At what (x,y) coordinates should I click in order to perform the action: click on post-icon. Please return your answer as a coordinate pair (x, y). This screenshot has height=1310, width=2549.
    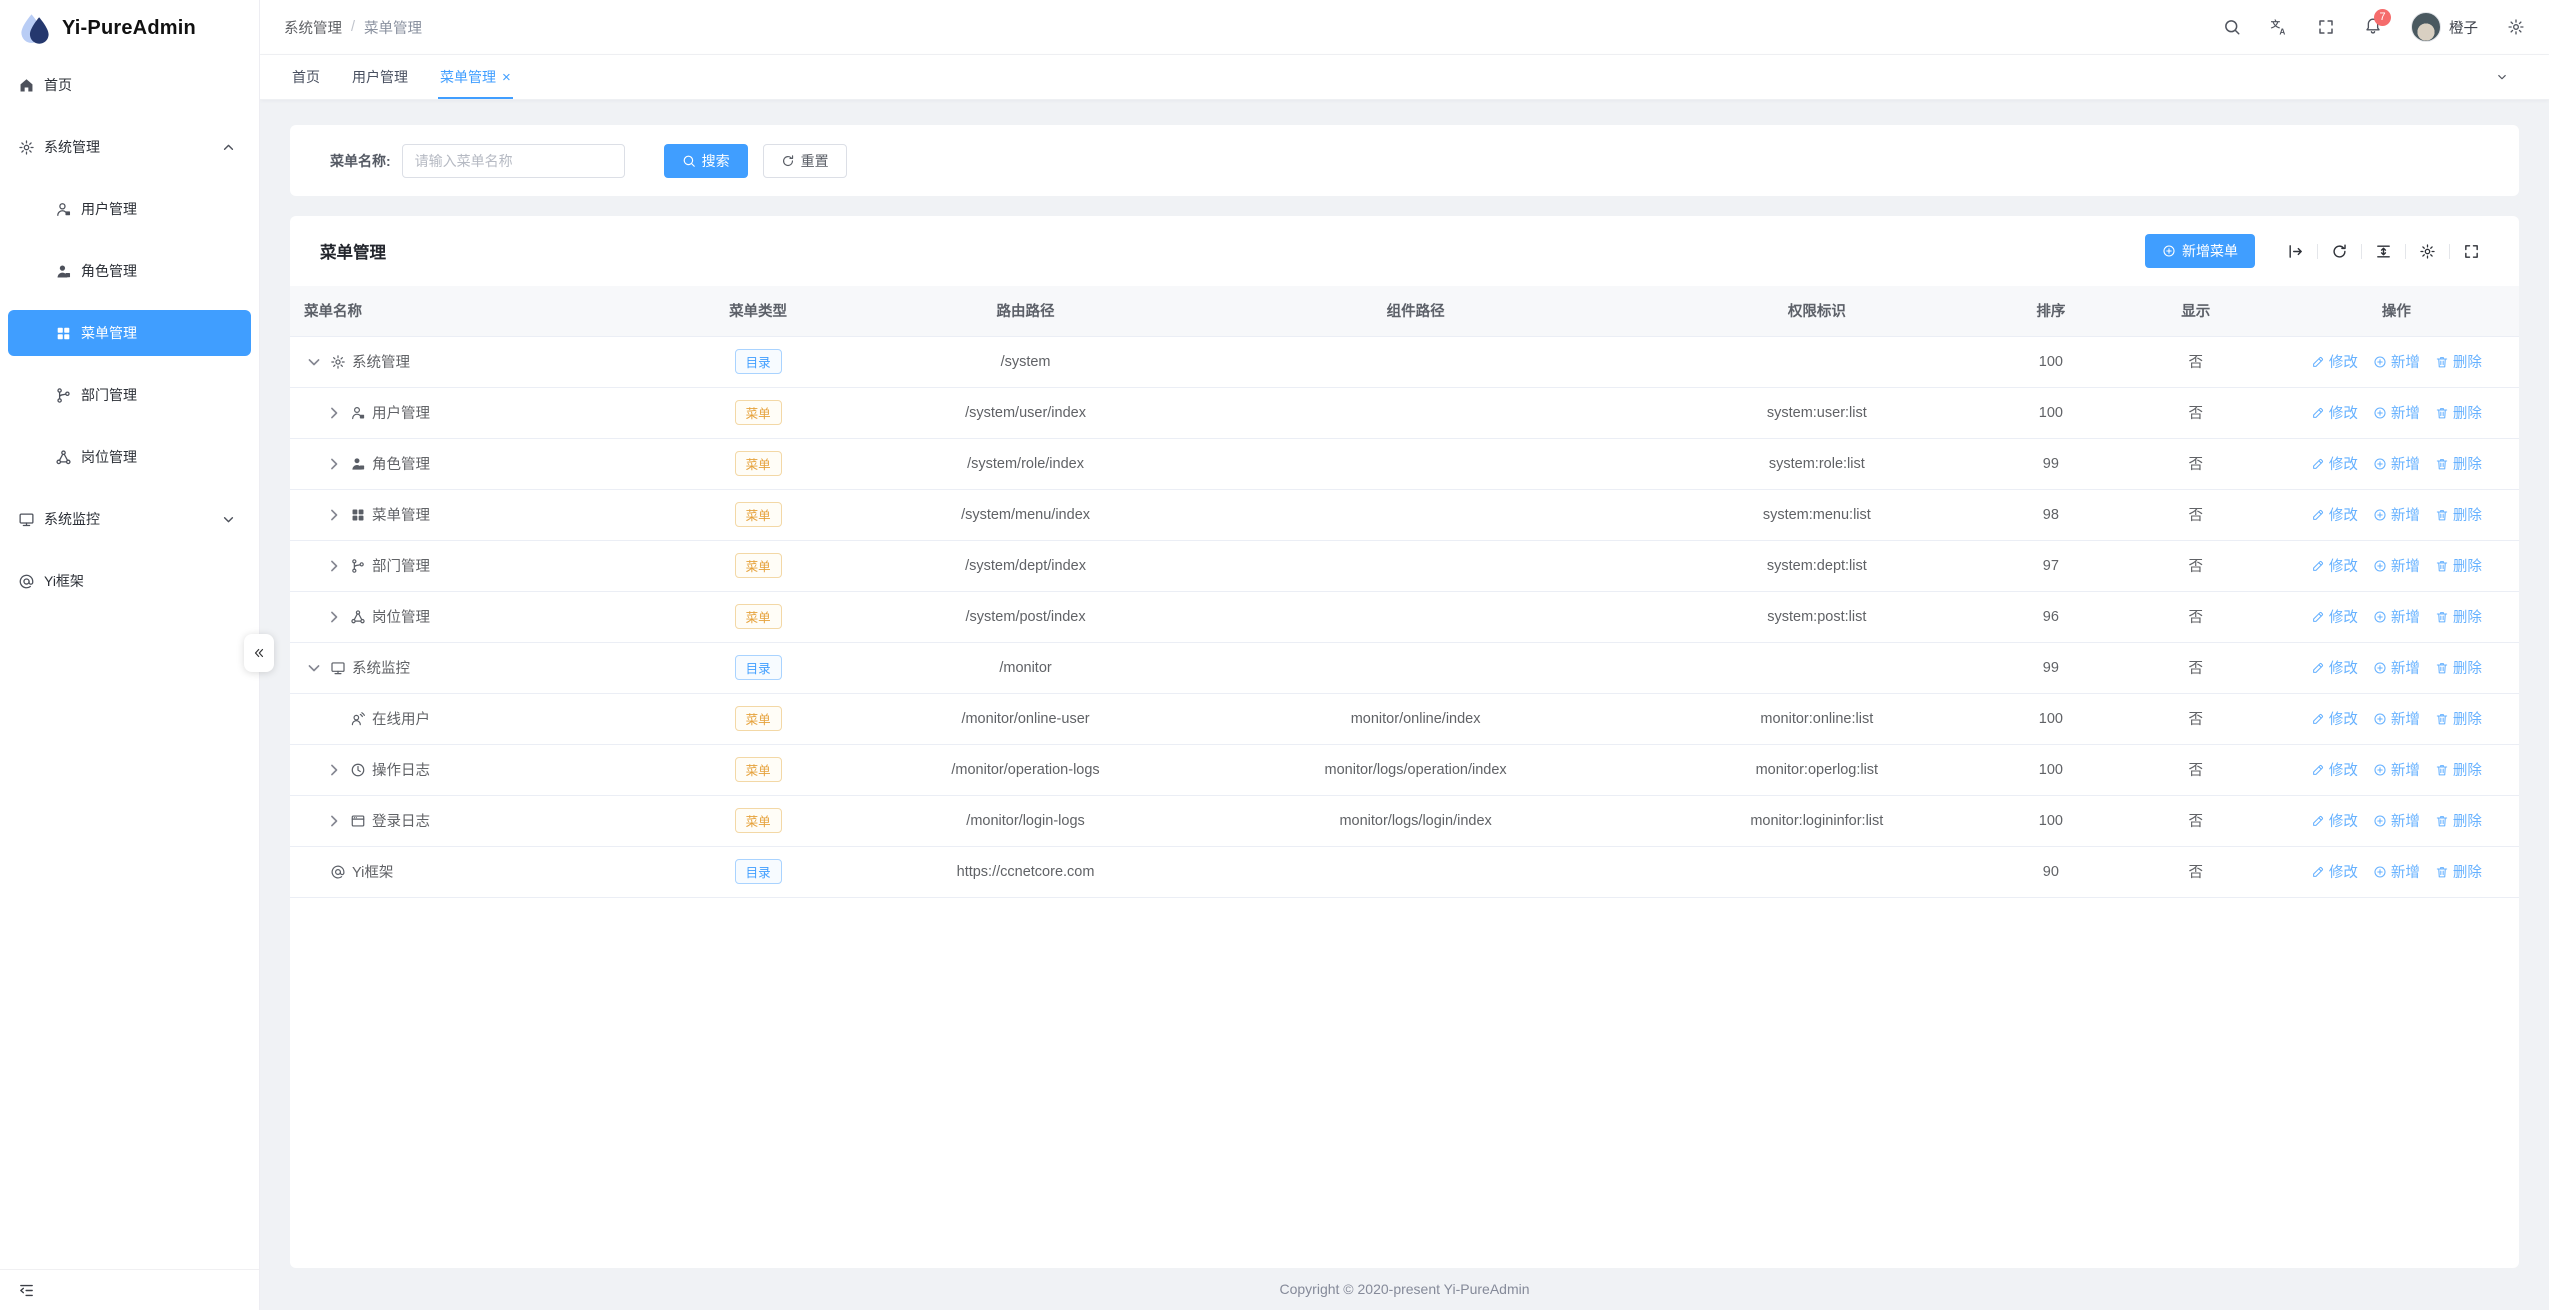
    Looking at the image, I should click on (63, 457).